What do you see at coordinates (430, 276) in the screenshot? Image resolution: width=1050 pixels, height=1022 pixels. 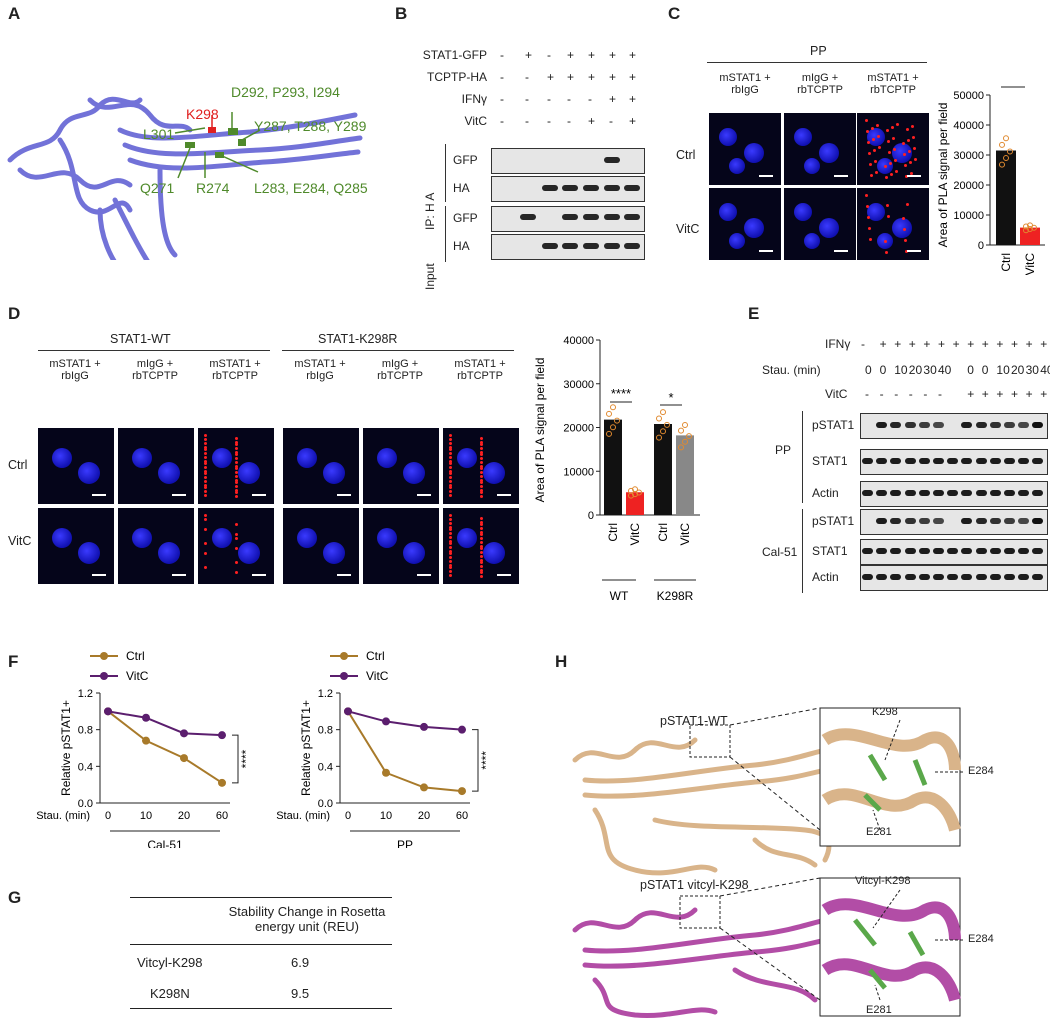 I see `blot-b-input-label: Input` at bounding box center [430, 276].